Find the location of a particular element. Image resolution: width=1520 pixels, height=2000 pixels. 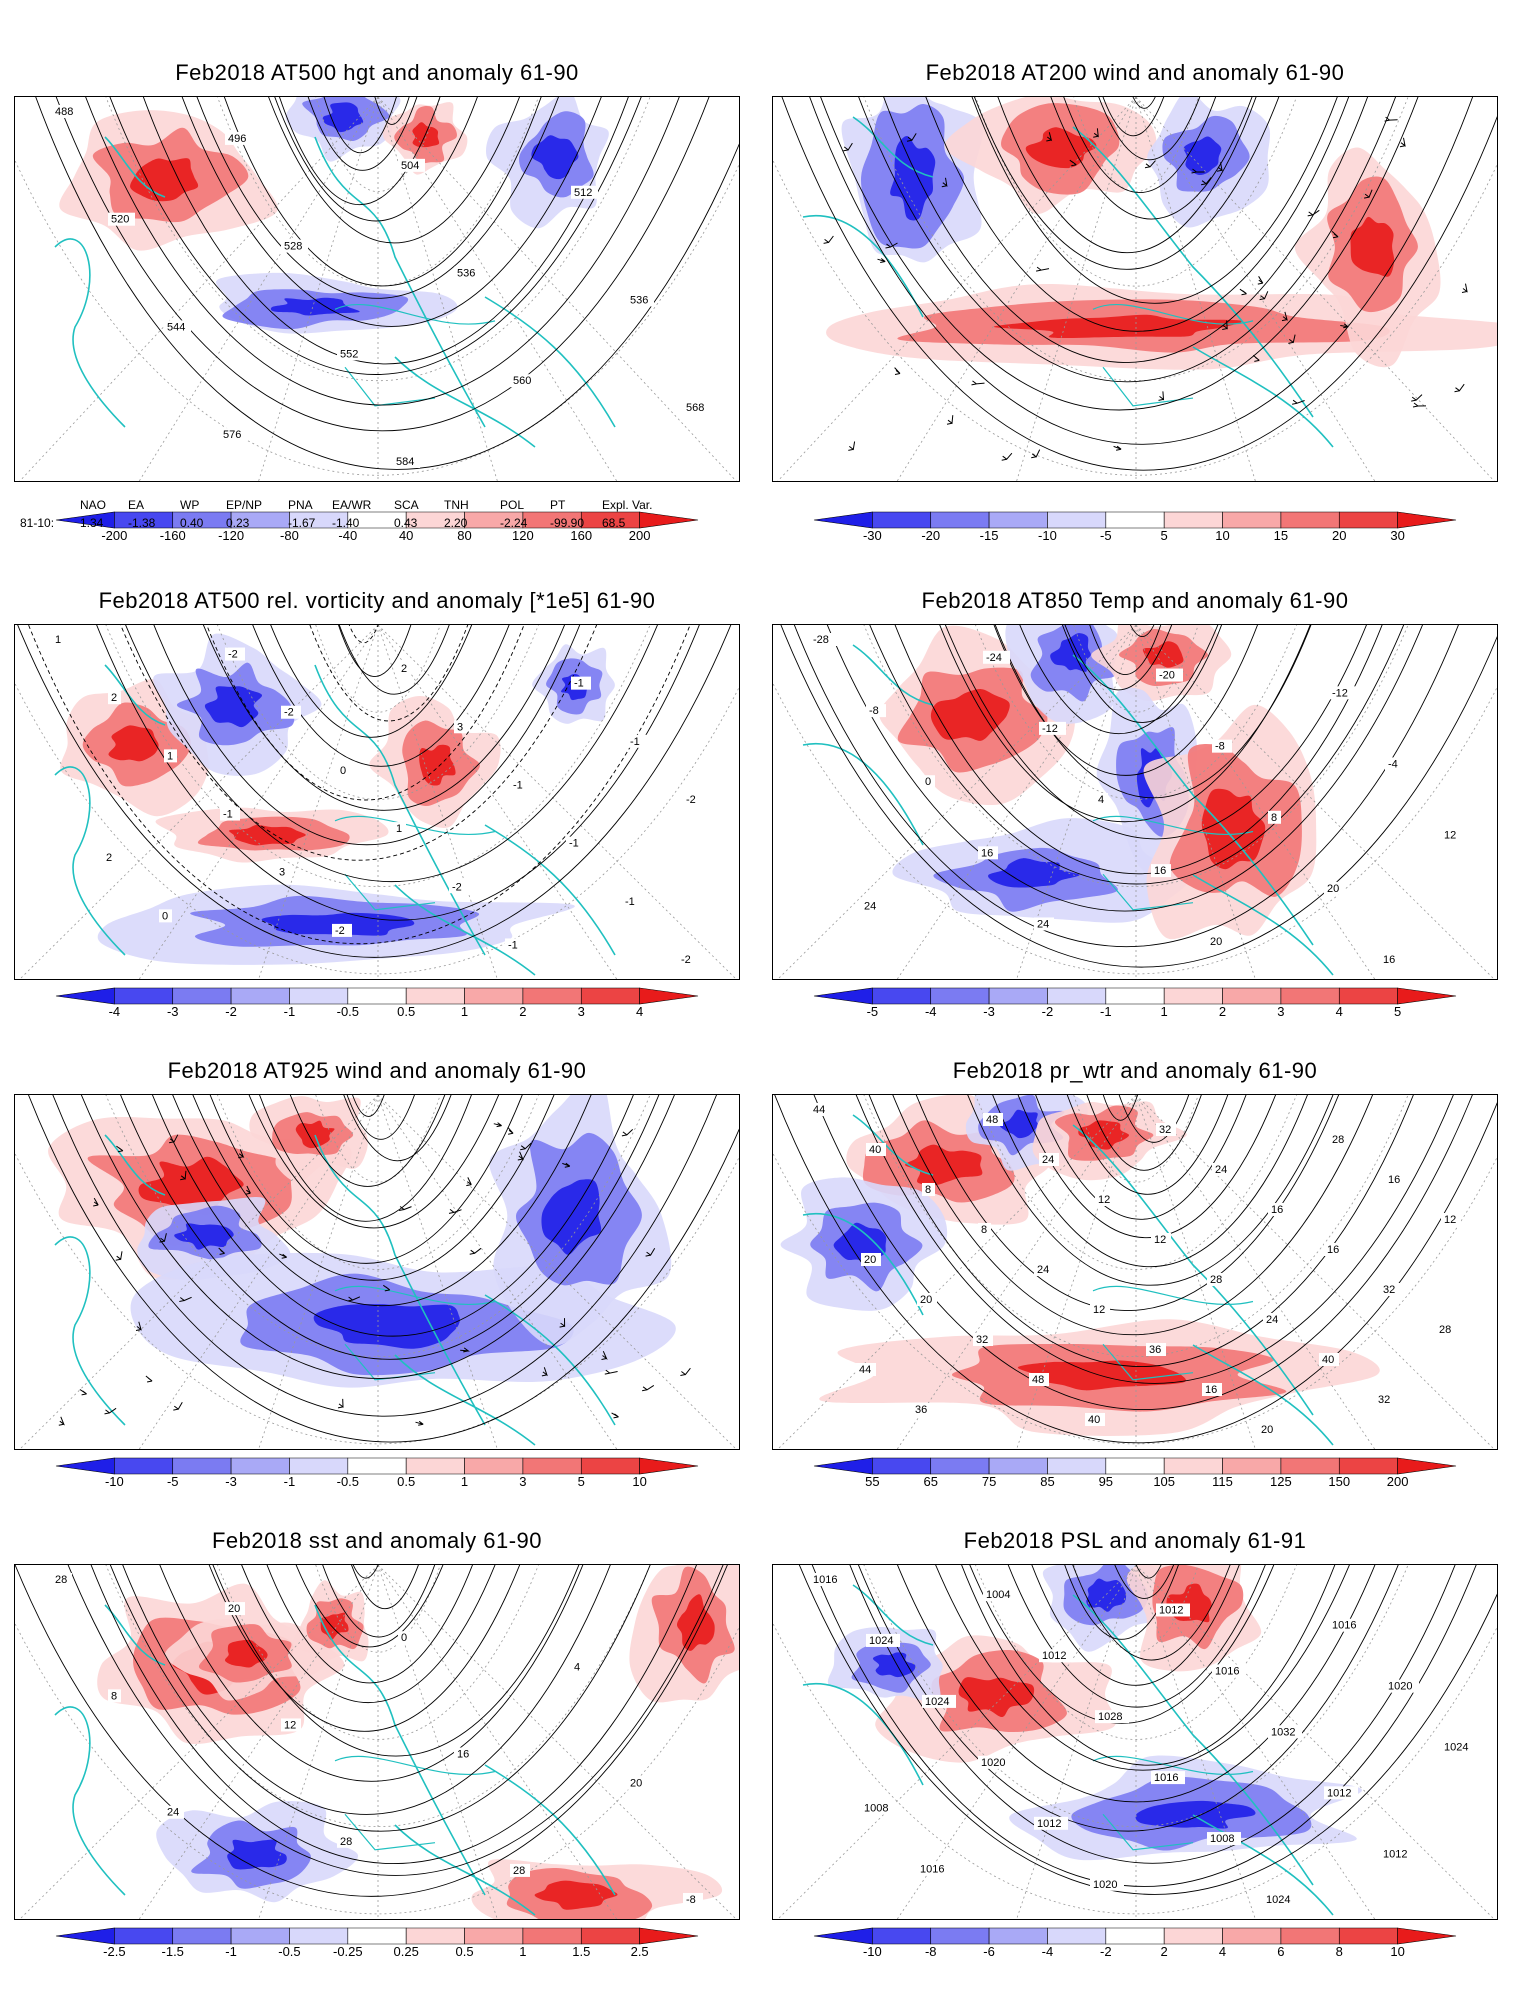

contour-label: 12 is located at coordinates (1450, 836).